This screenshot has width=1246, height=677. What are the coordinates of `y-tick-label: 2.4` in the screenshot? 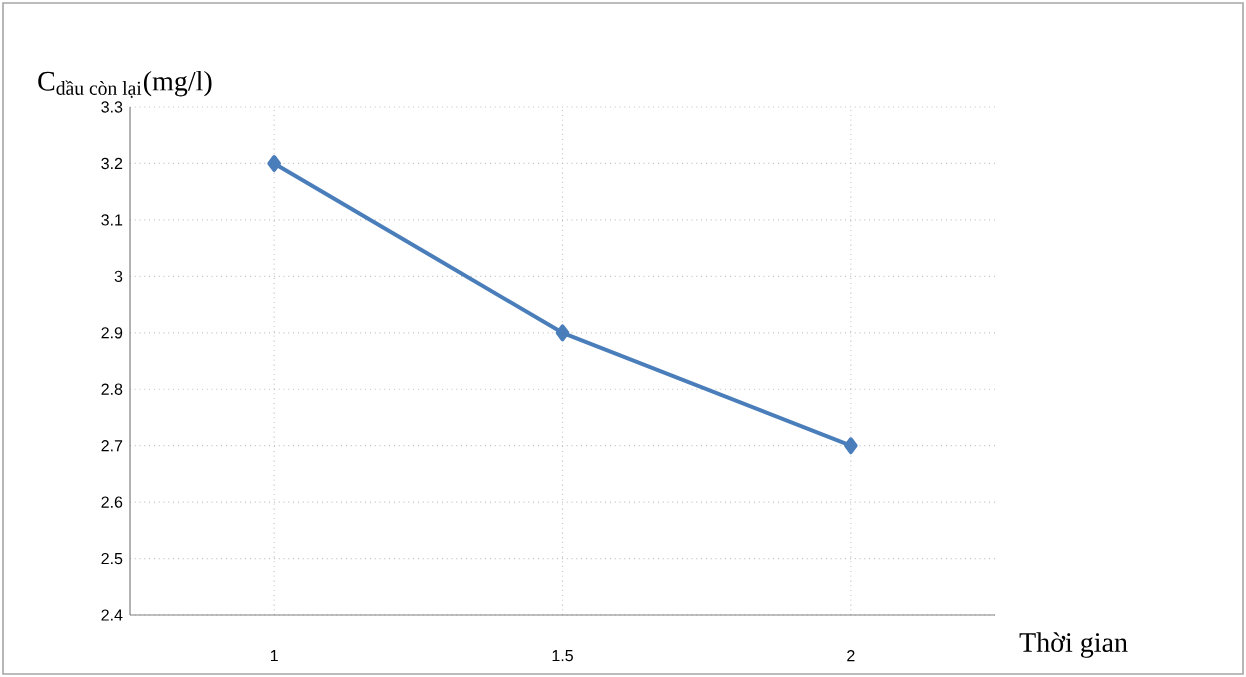 It's located at (112, 615).